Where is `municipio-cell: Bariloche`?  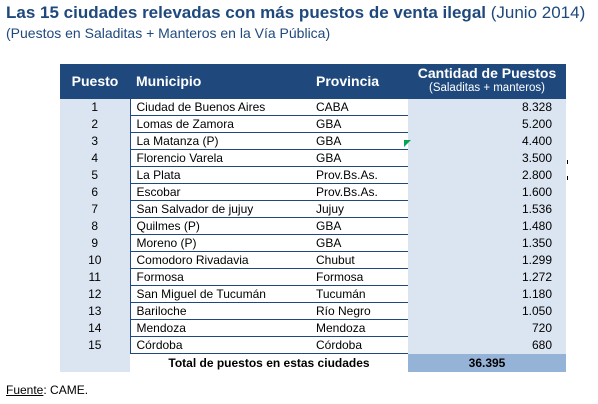
municipio-cell: Bariloche is located at coordinates (219, 311).